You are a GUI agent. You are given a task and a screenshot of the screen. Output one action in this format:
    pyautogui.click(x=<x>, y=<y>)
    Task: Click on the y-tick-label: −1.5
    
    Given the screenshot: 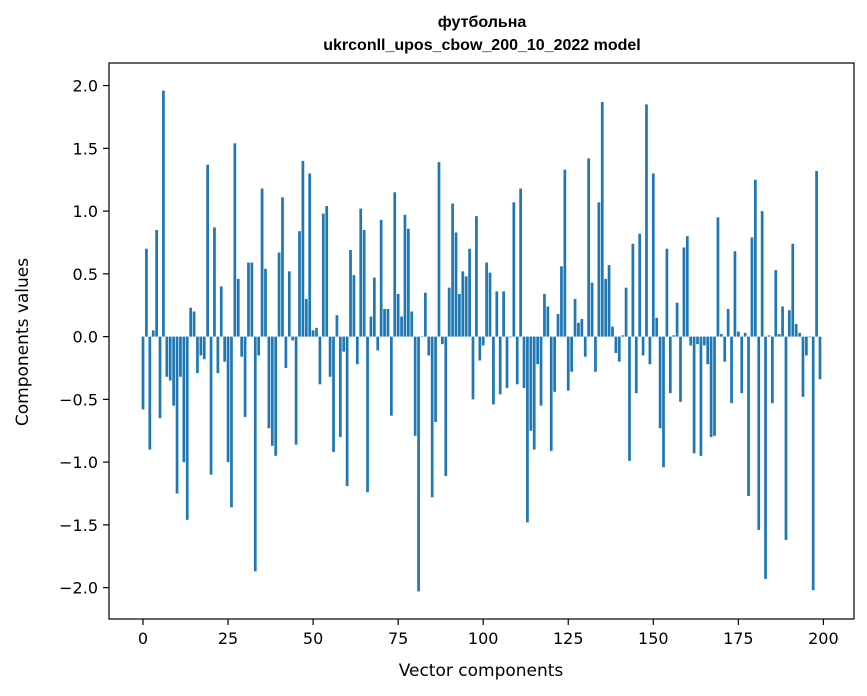 What is the action you would take?
    pyautogui.click(x=78, y=525)
    